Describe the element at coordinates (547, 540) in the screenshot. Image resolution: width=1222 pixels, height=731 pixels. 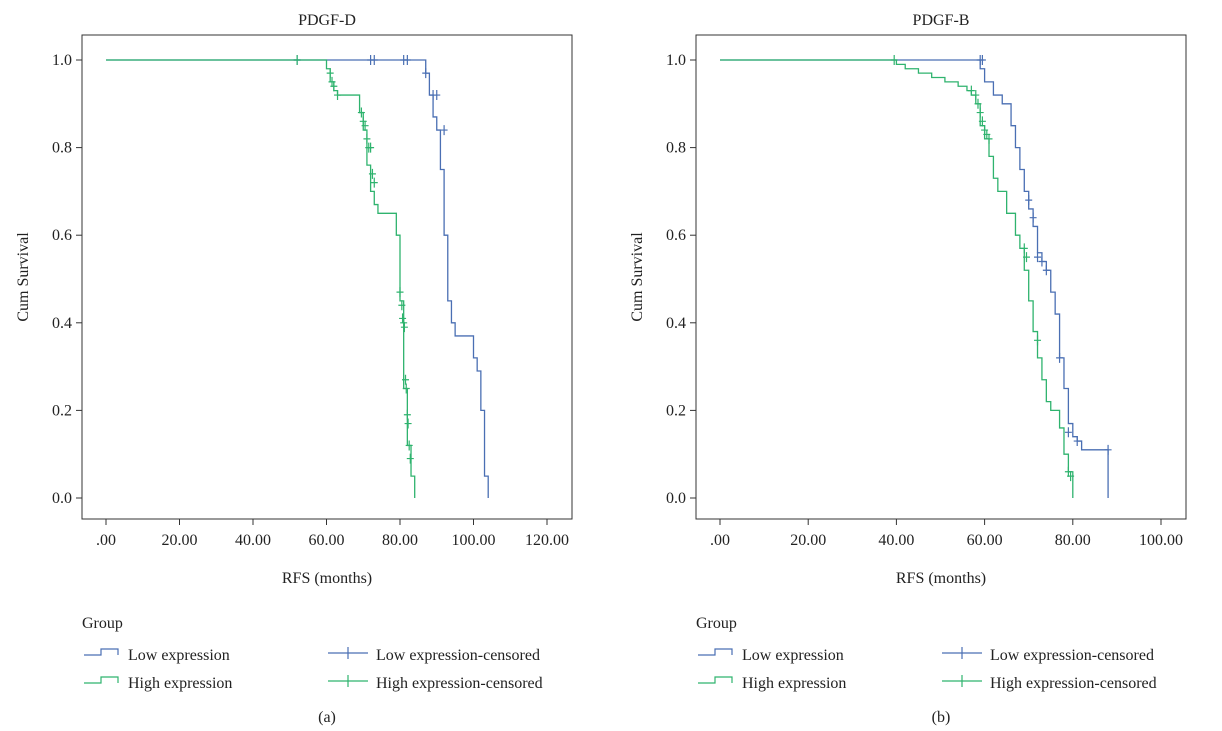
I see `x-tick-label: 120.00` at that location.